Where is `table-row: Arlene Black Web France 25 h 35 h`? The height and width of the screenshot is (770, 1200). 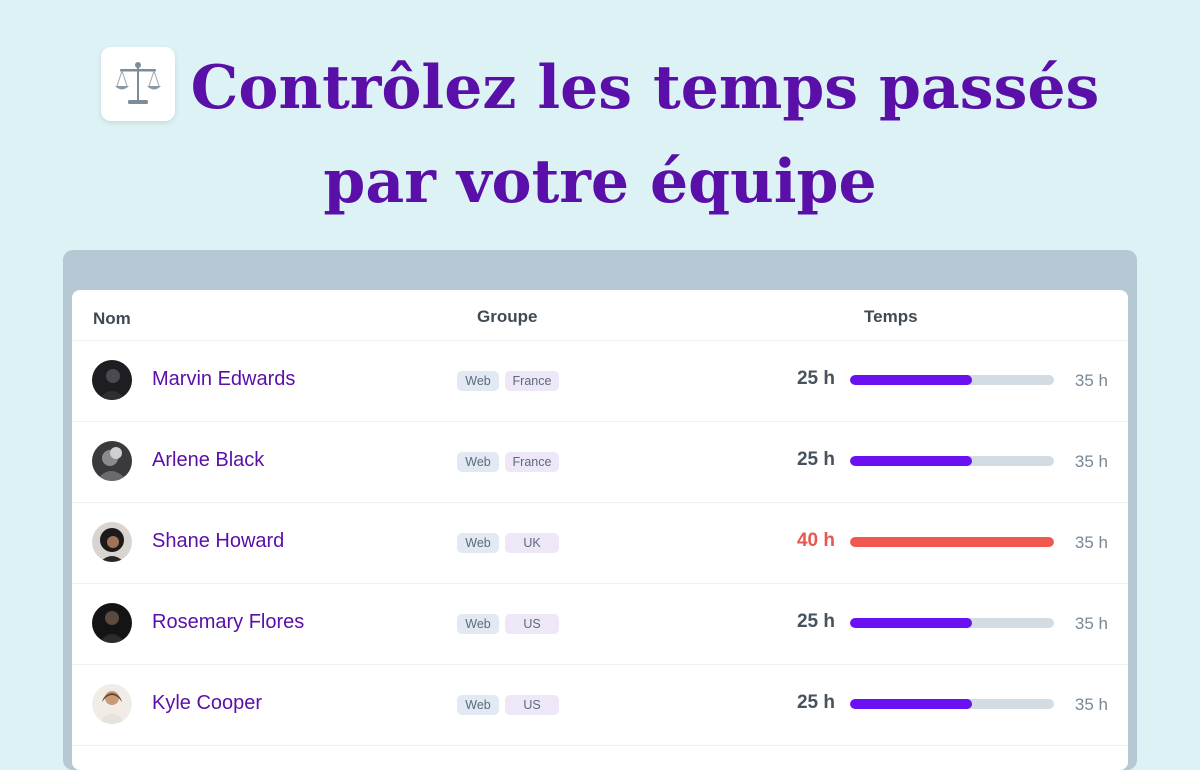
table-row: Arlene Black Web France 25 h 35 h is located at coordinates (600, 462).